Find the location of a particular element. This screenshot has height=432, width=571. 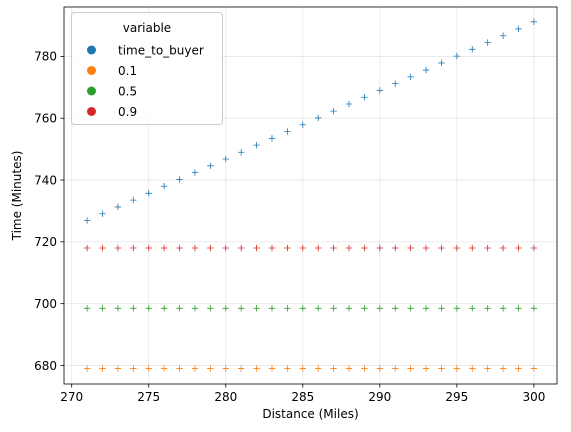

legend: variable time_to_buyer 0.1 0.5 0.9 is located at coordinates (147, 68).